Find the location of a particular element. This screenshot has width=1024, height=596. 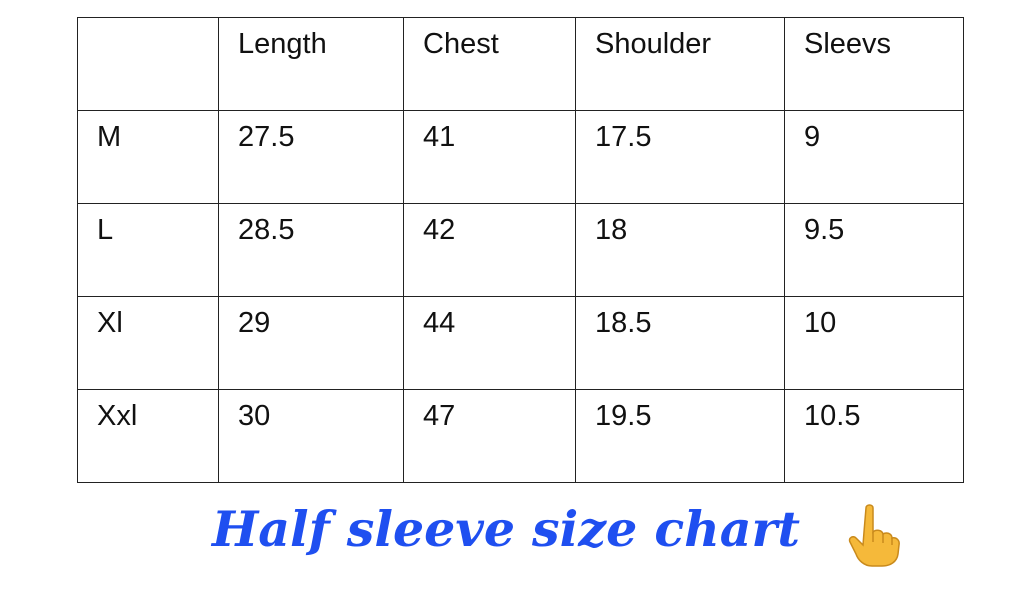

header-cell: Length is located at coordinates (311, 64).